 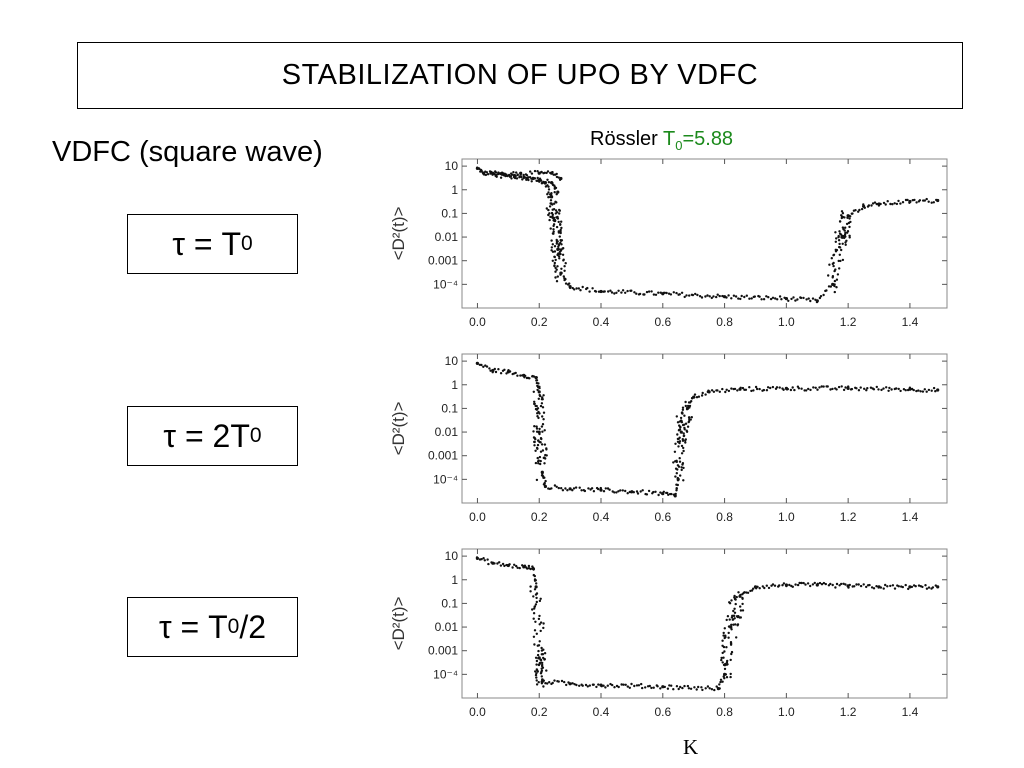 What do you see at coordinates (449, 603) in the screenshot?
I see `y-tick-label: 0.1` at bounding box center [449, 603].